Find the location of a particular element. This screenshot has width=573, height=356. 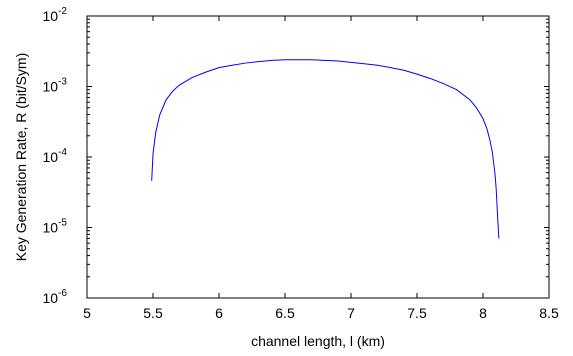

x-tick-label: 5 is located at coordinates (87, 313).